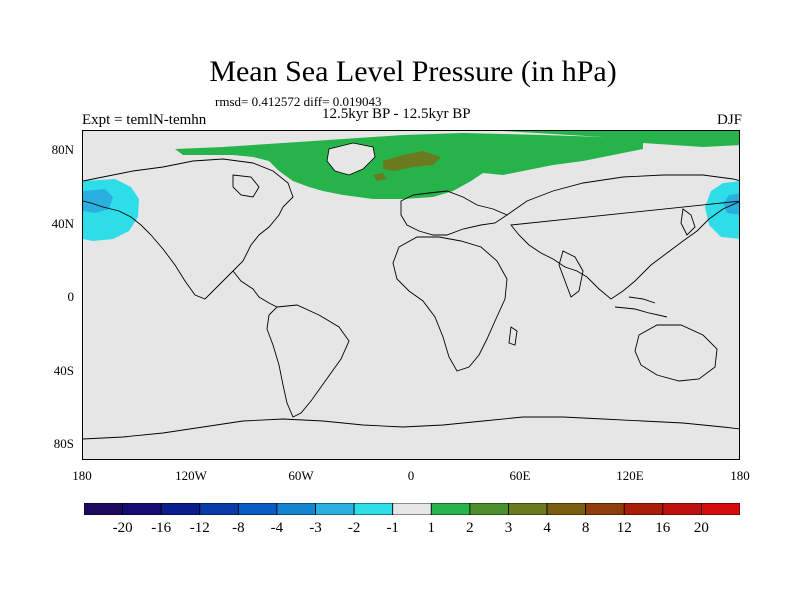 The image size is (800, 600). What do you see at coordinates (63, 370) in the screenshot?
I see `lat-tick-40s: 40S` at bounding box center [63, 370].